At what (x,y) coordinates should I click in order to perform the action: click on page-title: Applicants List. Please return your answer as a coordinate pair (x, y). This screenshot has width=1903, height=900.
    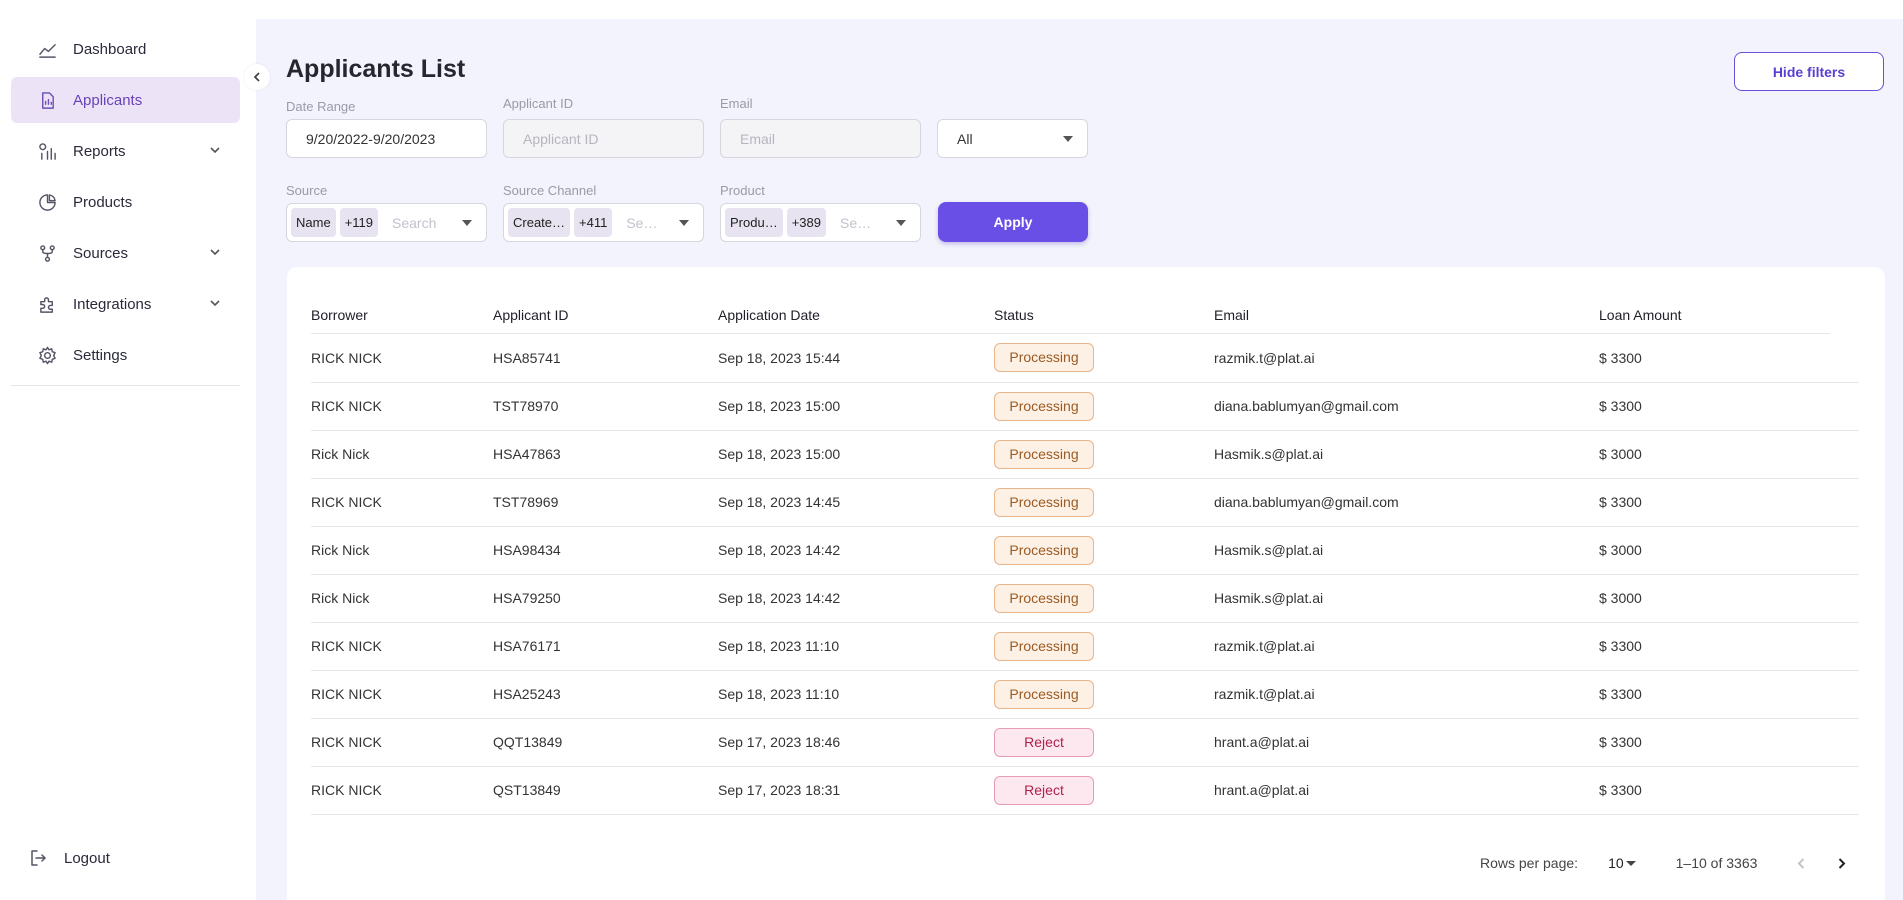
    Looking at the image, I should click on (376, 69).